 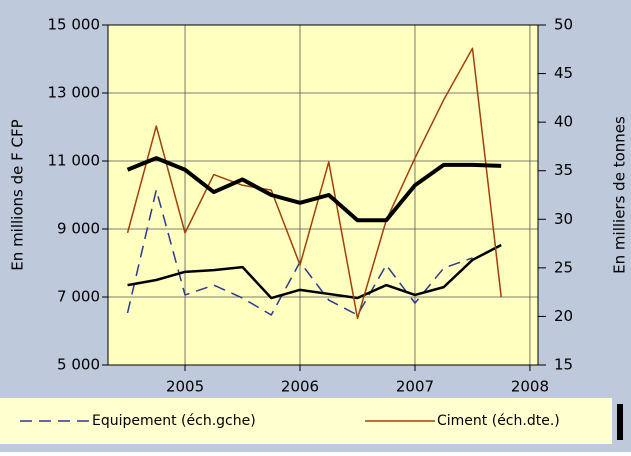 I want to click on x-tick-label: 2005, so click(x=185, y=387).